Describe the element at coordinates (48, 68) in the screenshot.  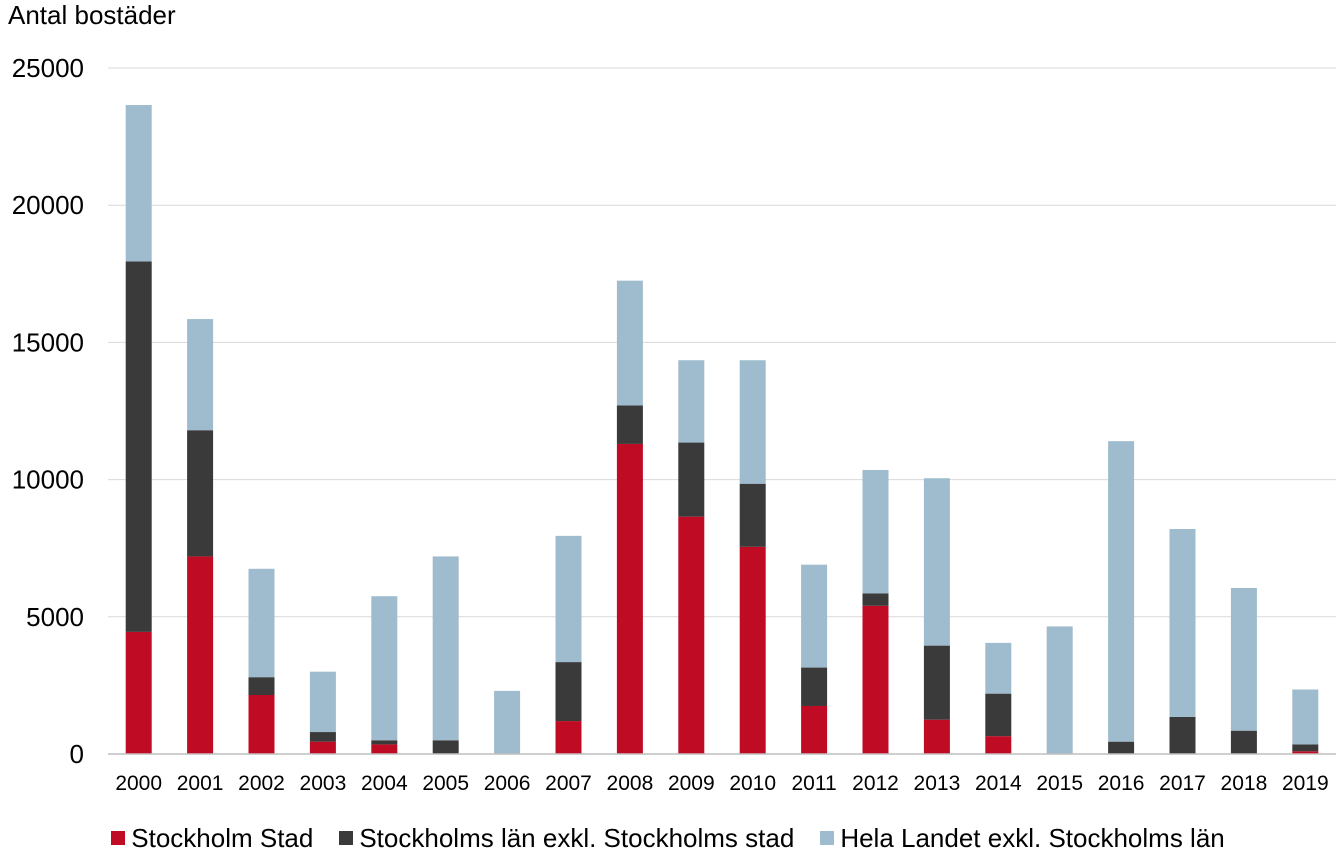
I see `y-tick-label-25000: 25000` at that location.